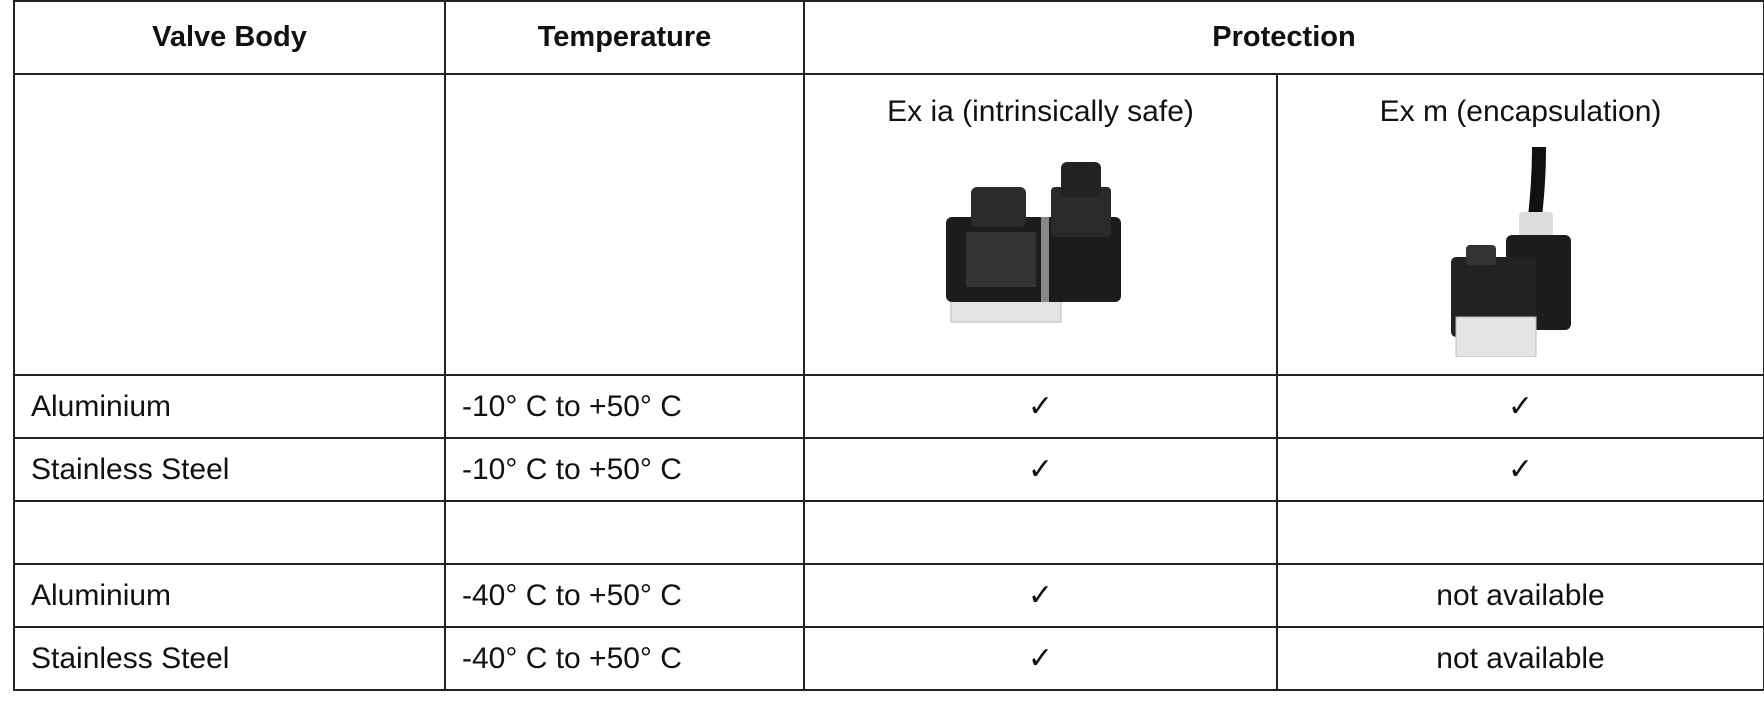 This screenshot has height=702, width=1764. I want to click on spacer-row, so click(888, 532).